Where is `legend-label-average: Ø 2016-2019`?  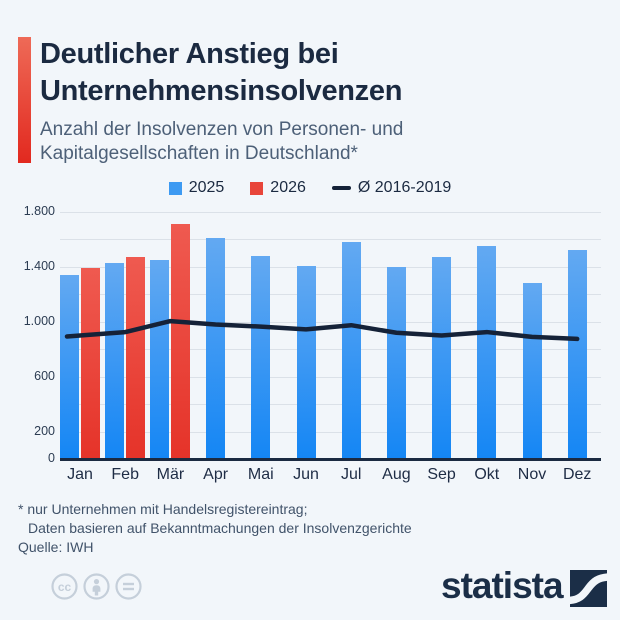
legend-label-average: Ø 2016-2019 is located at coordinates (404, 187).